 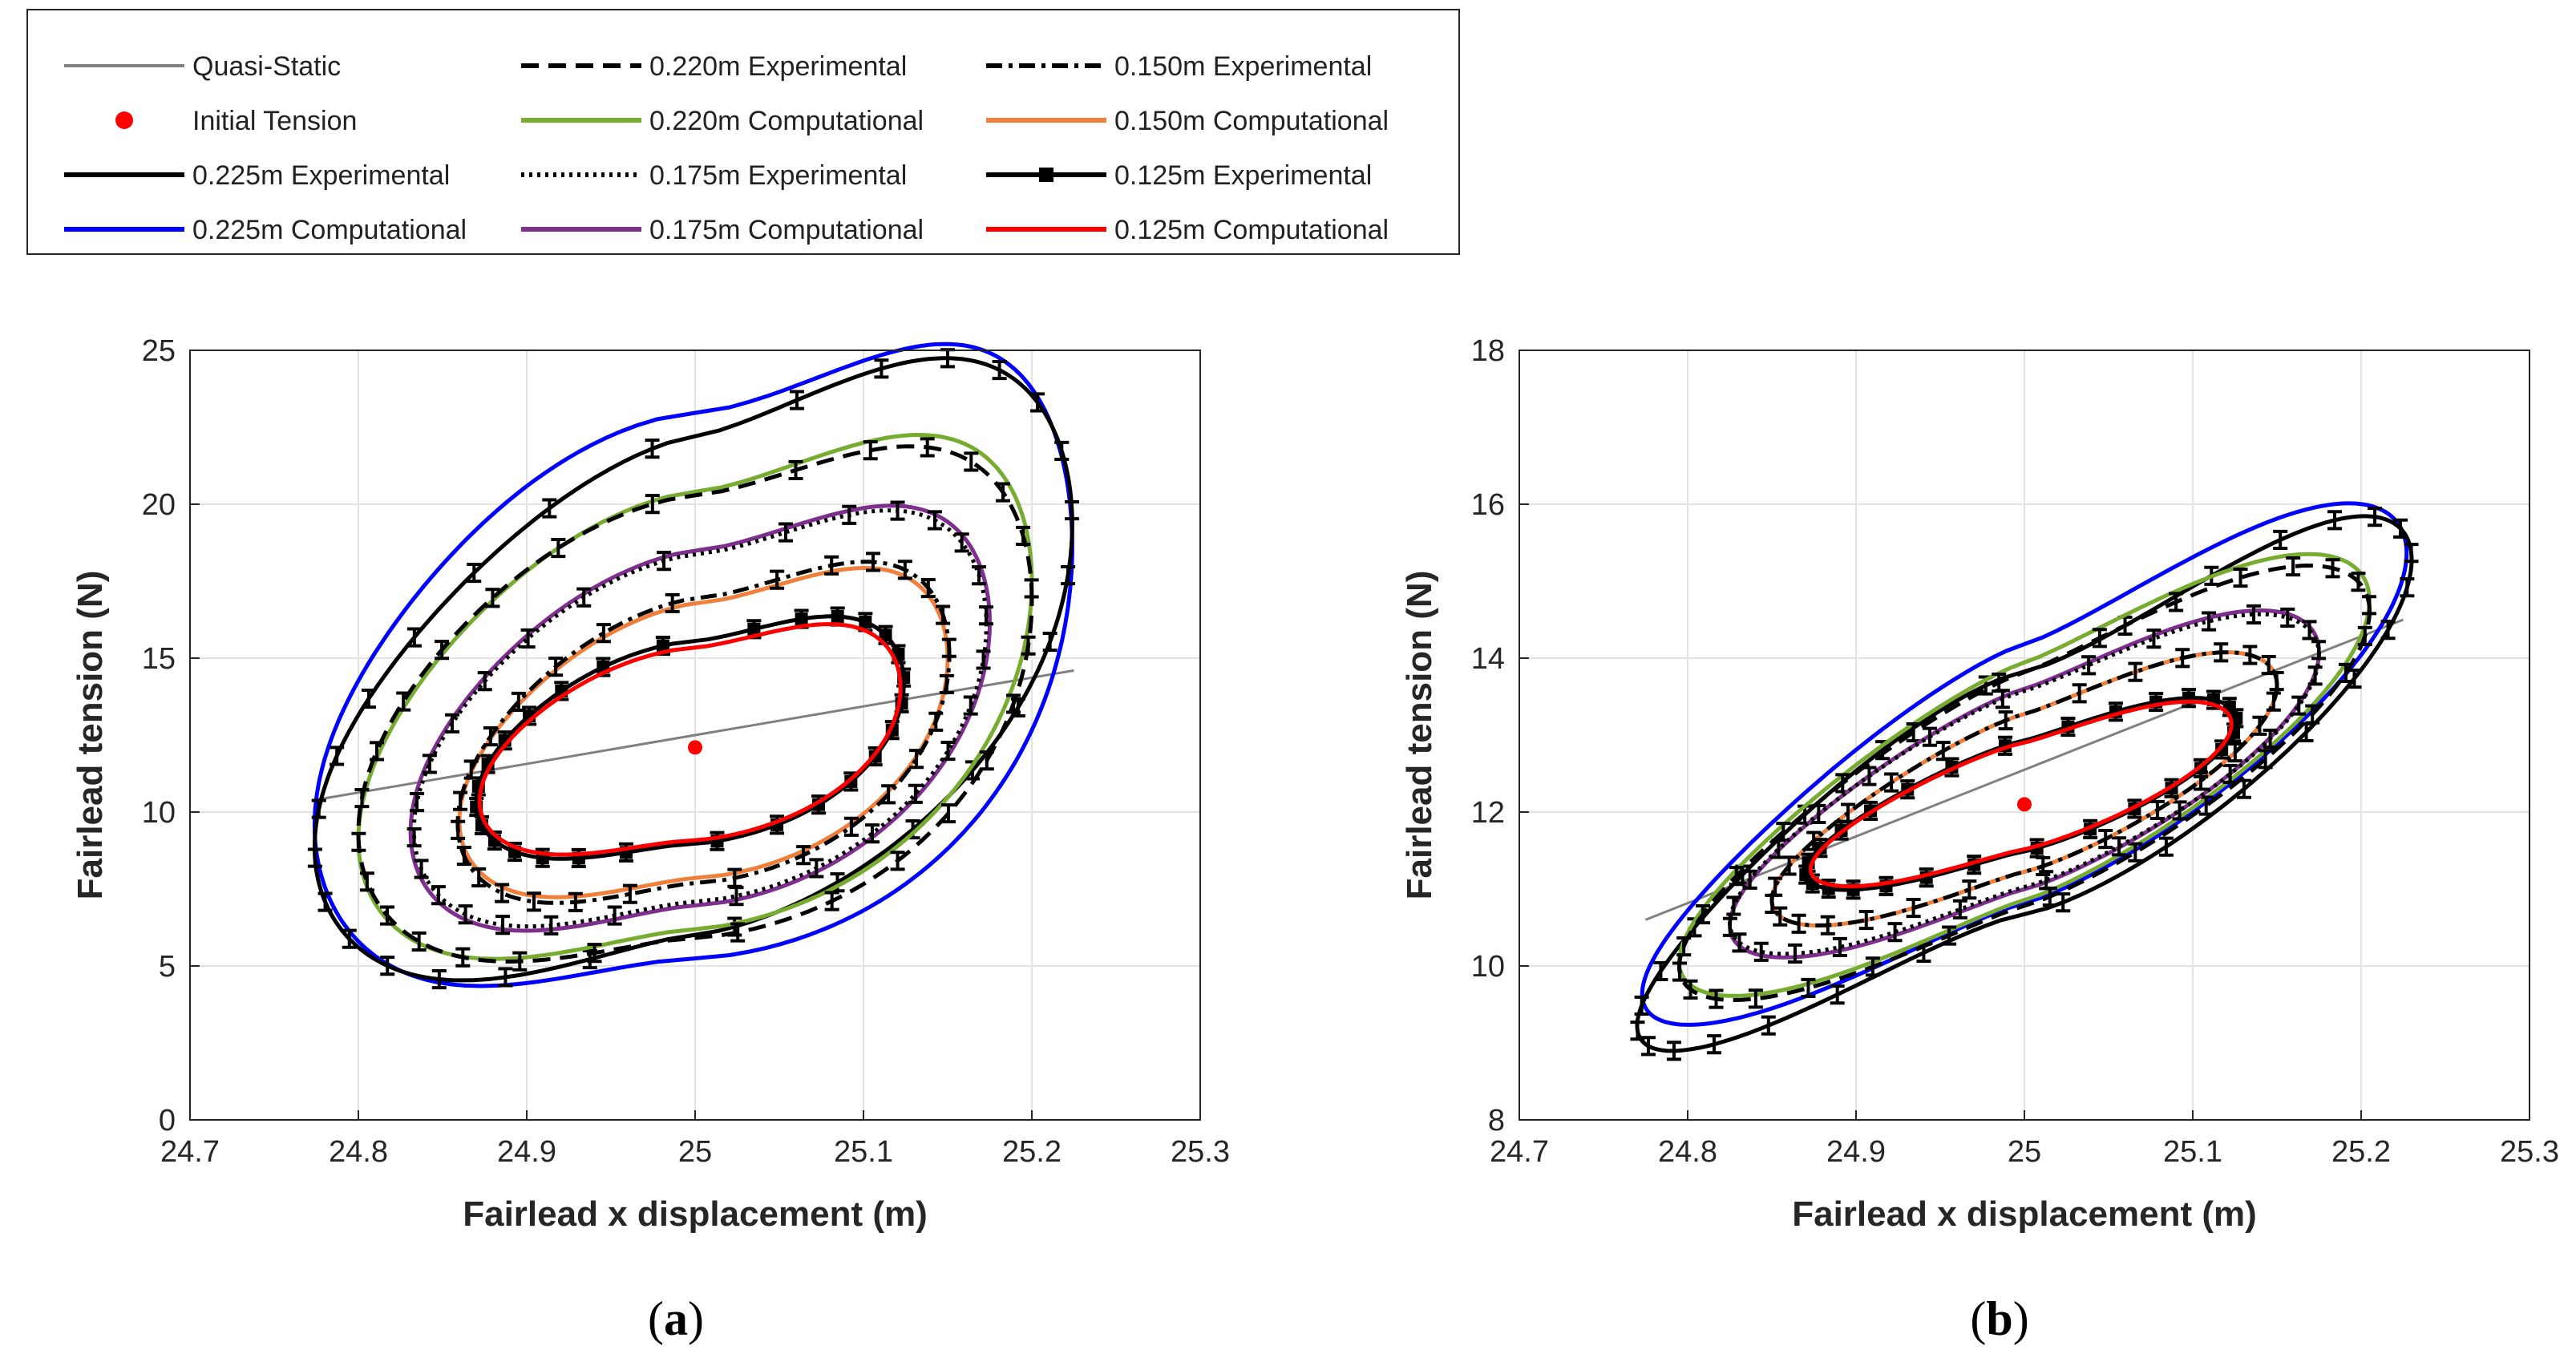 What do you see at coordinates (1488, 813) in the screenshot?
I see `y-tick-label: 12` at bounding box center [1488, 813].